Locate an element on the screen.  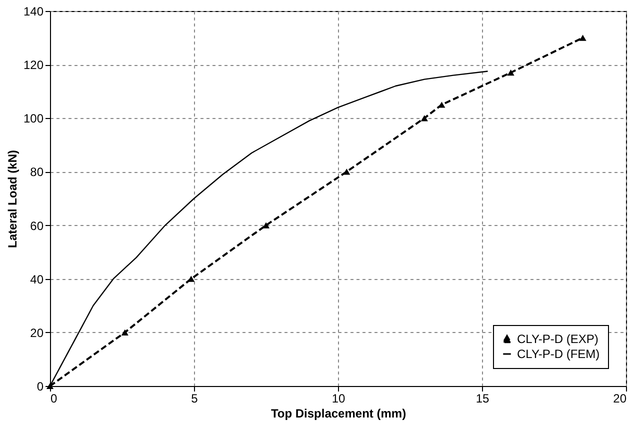
y-tick-label: 20 is located at coordinates (37, 333).